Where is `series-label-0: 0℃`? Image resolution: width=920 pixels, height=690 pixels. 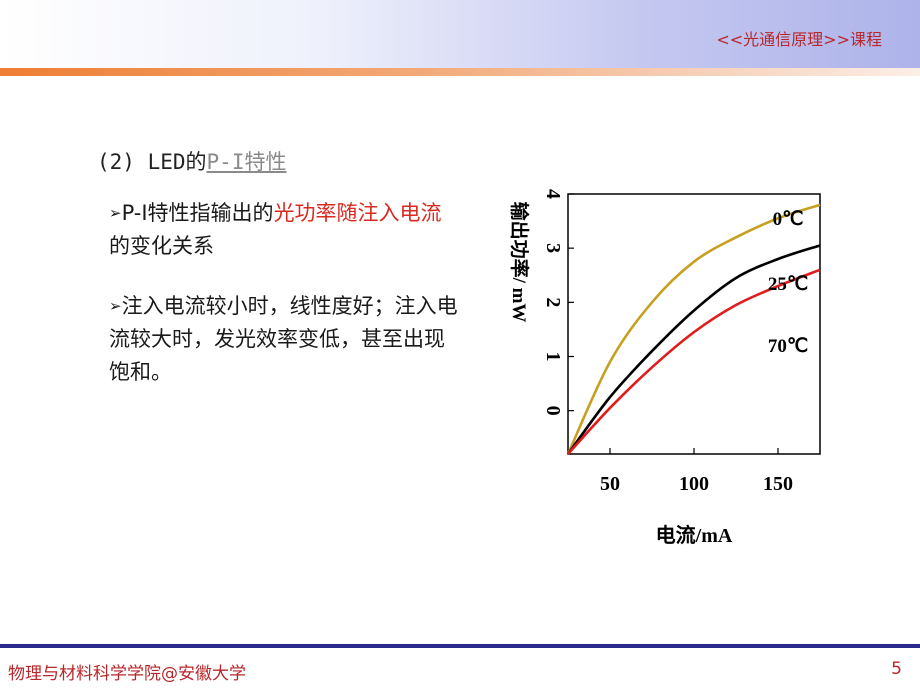 series-label-0: 0℃ is located at coordinates (788, 219).